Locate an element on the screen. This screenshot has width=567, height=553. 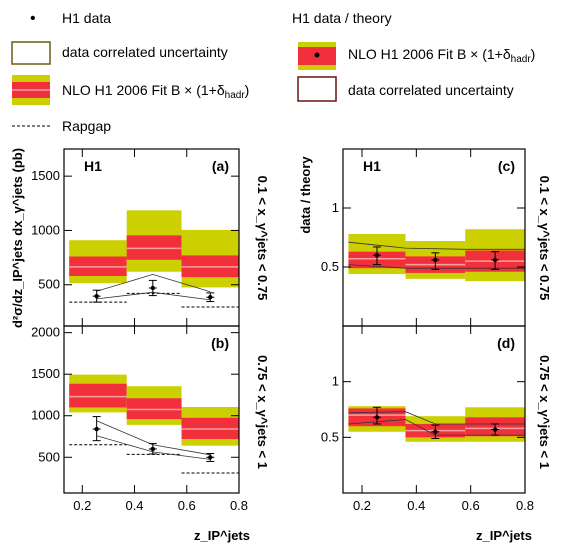
xtick-label-d-1: 0.4 is located at coordinates (416, 505).